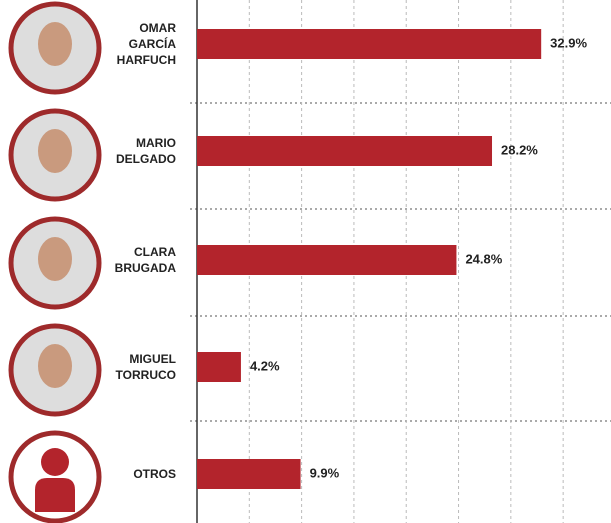 This screenshot has height=523, width=611. I want to click on category-label: MIGUEL TORRUCO, so click(145, 367).